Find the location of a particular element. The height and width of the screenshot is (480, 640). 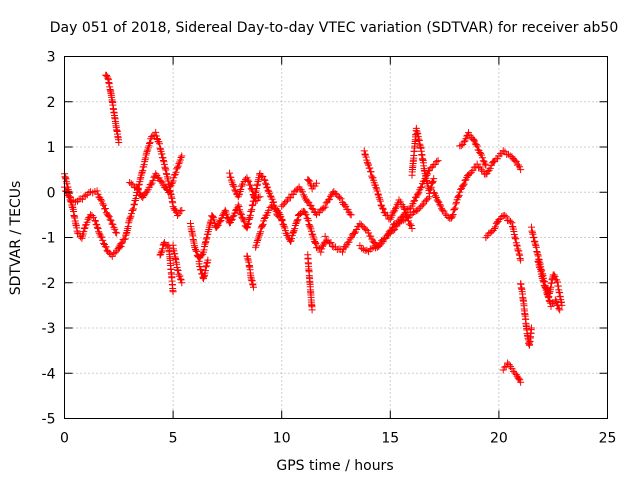

y-tick-label: 0 is located at coordinates (51, 193).